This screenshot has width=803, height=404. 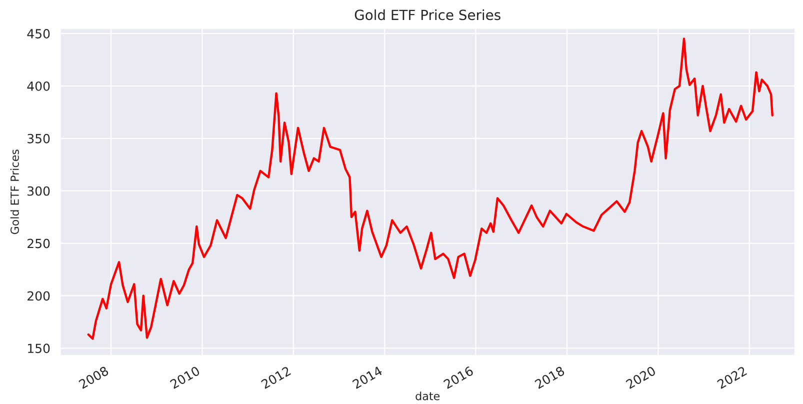 What do you see at coordinates (39, 139) in the screenshot?
I see `y-tick-label: 350` at bounding box center [39, 139].